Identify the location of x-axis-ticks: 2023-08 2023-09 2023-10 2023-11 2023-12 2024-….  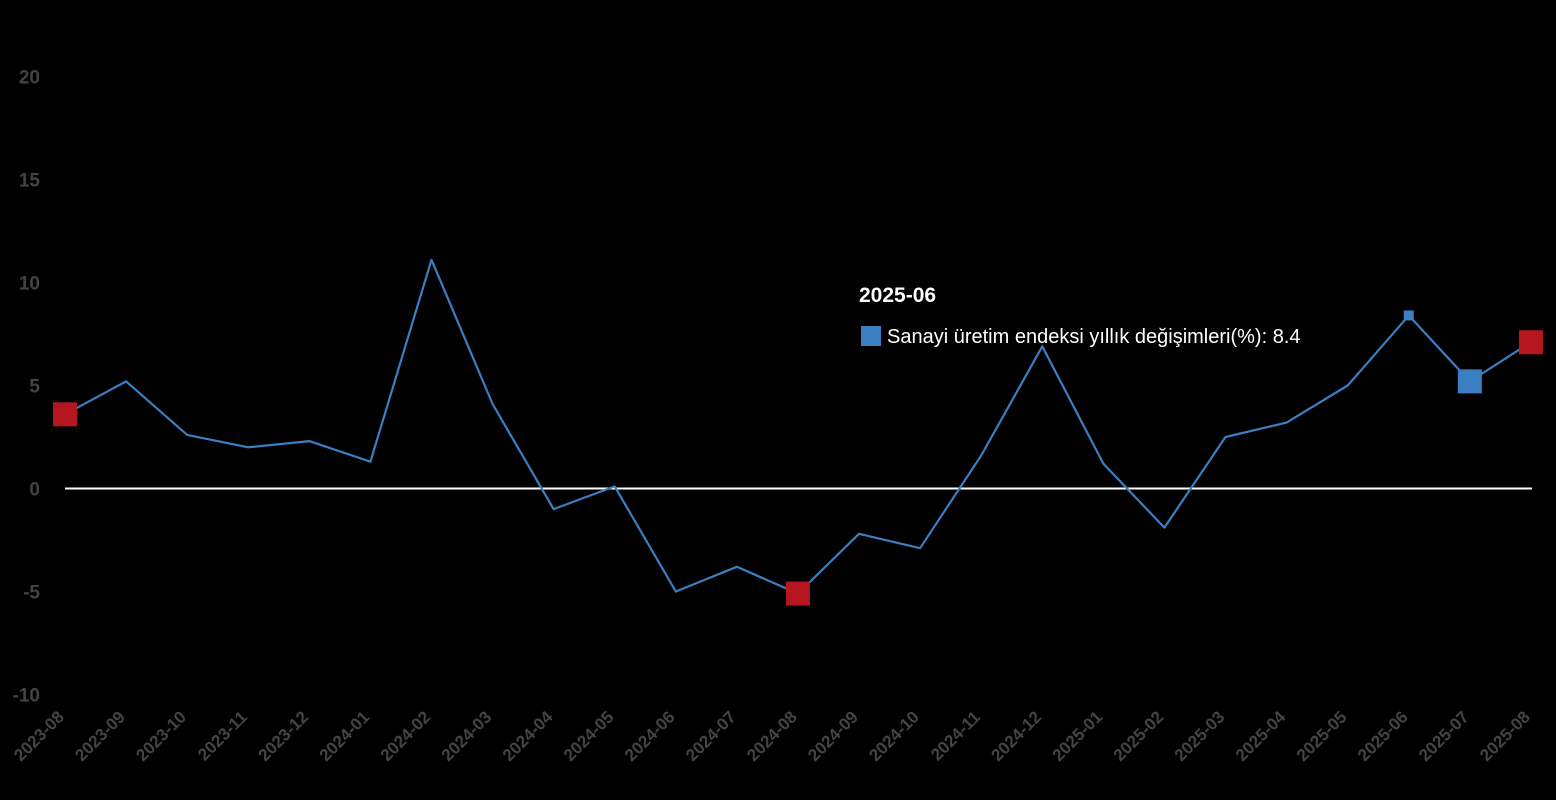
(771, 736).